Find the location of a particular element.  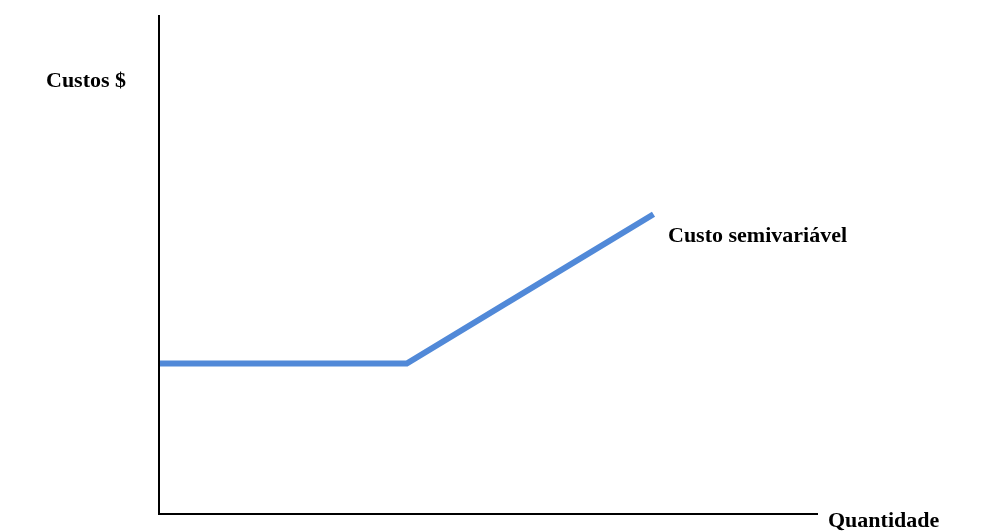

text: Custos $ is located at coordinates (86, 79).